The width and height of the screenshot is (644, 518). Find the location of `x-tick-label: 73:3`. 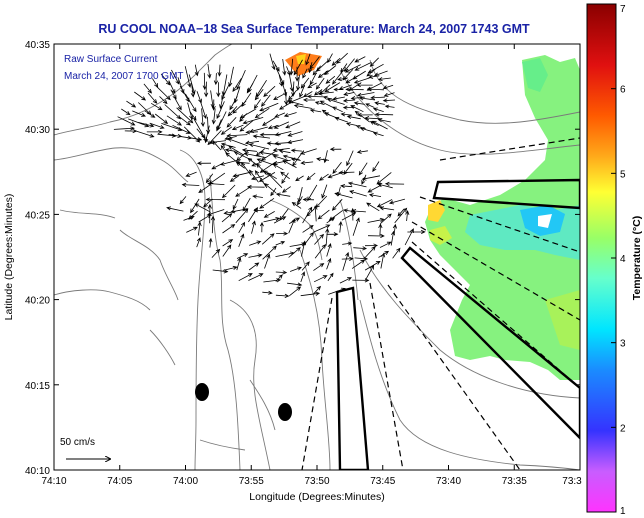

x-tick-label: 73:3 is located at coordinates (572, 481).